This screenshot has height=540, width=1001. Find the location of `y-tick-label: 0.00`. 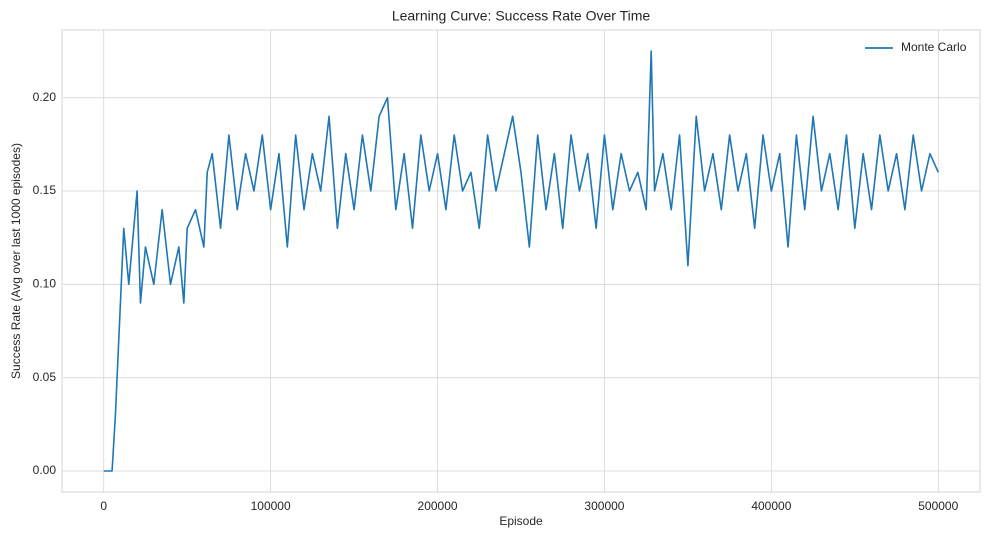

y-tick-label: 0.00 is located at coordinates (45, 470).